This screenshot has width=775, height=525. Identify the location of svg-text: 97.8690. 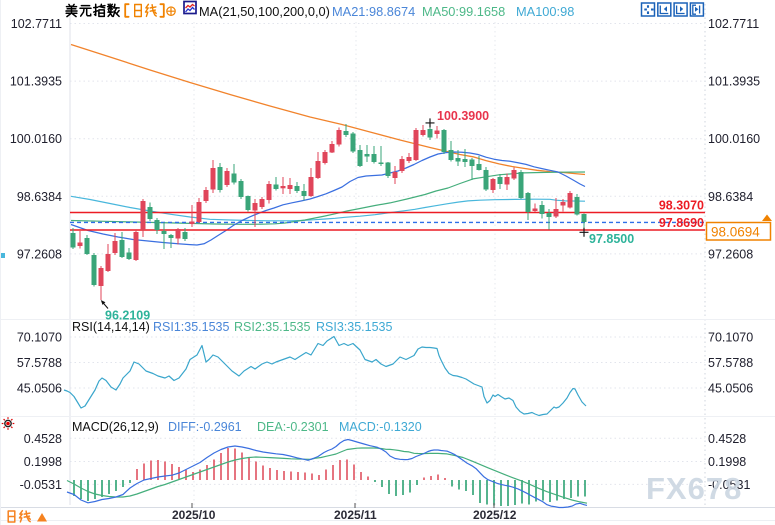
(681, 223).